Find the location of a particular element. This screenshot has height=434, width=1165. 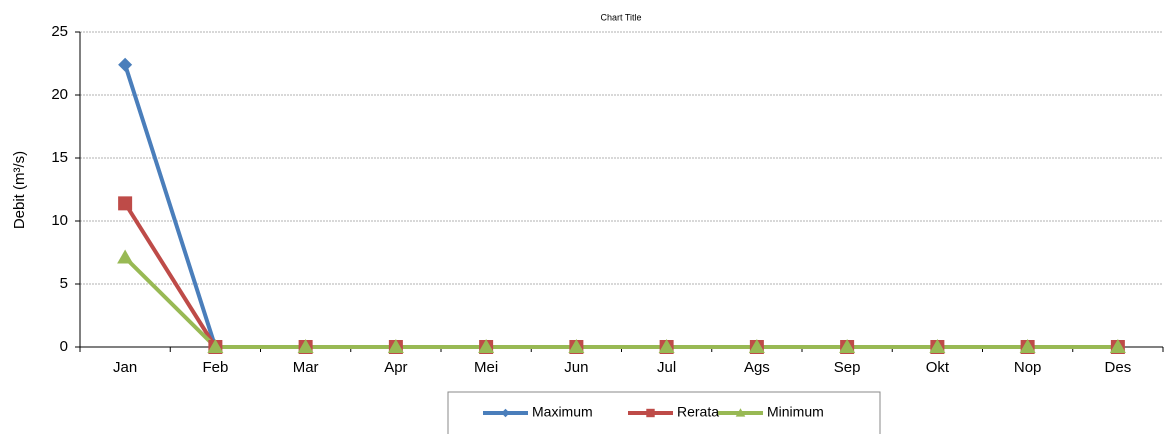

legend-label: Minimum is located at coordinates (795, 412).